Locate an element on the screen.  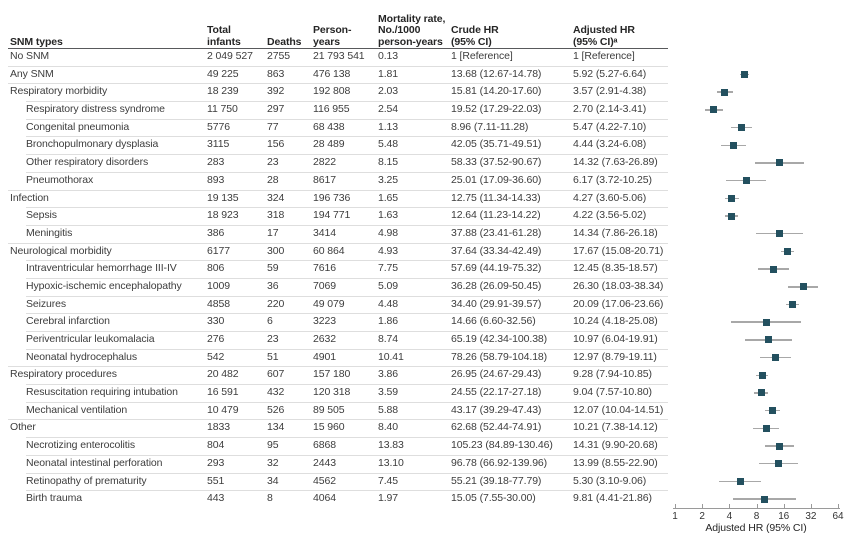
cell-adjusted-hr: 9.28 (7.94-10.85) is located at coordinates (612, 374).